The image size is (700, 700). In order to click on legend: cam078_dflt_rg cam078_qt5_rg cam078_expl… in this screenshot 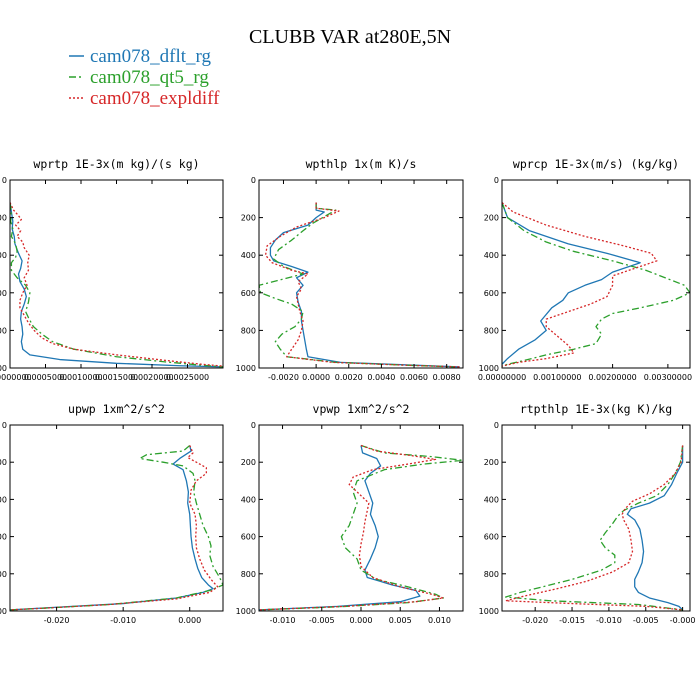, I will do `click(144, 77)`.